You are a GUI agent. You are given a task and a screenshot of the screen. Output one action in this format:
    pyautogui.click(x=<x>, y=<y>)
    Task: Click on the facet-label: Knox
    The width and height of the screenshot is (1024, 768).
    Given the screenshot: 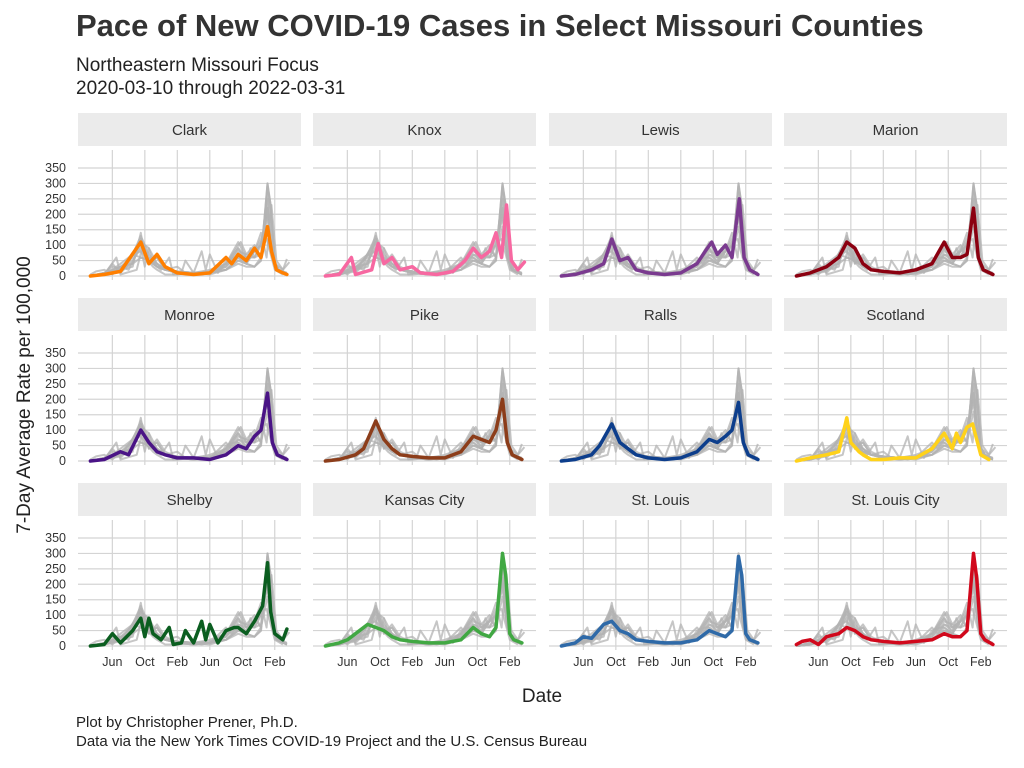 What is the action you would take?
    pyautogui.click(x=424, y=130)
    